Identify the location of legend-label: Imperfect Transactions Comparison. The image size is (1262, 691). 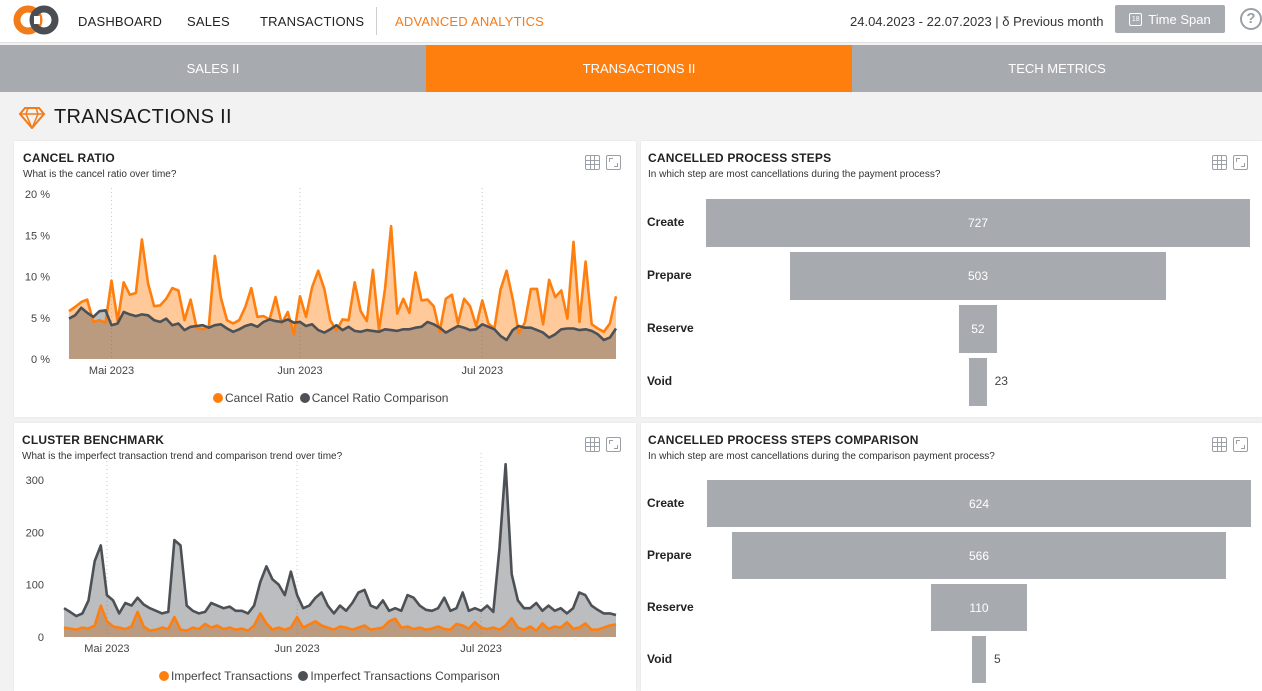
(405, 676).